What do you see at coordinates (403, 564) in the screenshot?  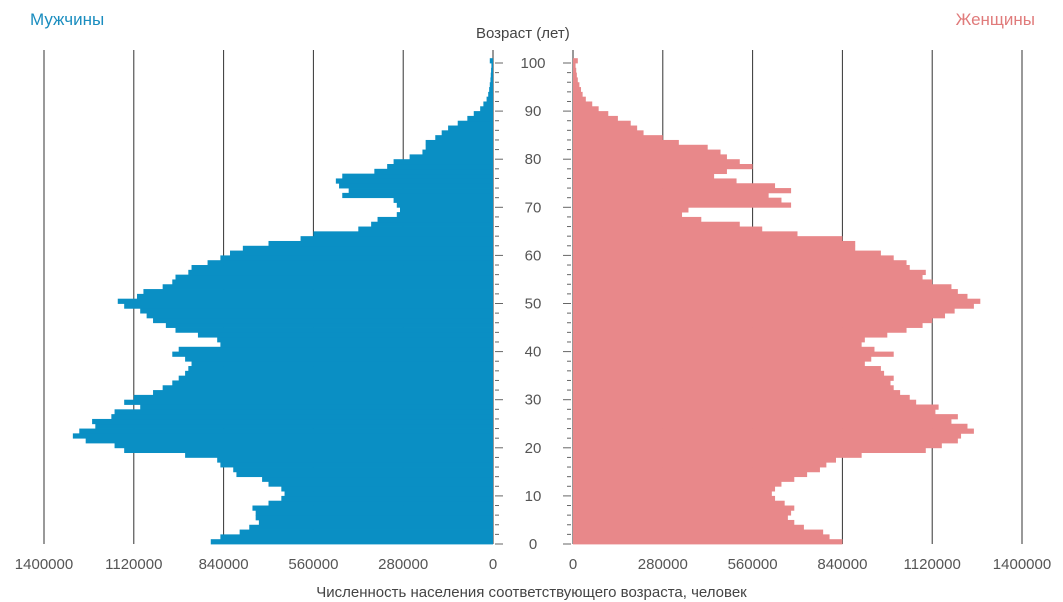 I see `x-tick-label-left: 280000` at bounding box center [403, 564].